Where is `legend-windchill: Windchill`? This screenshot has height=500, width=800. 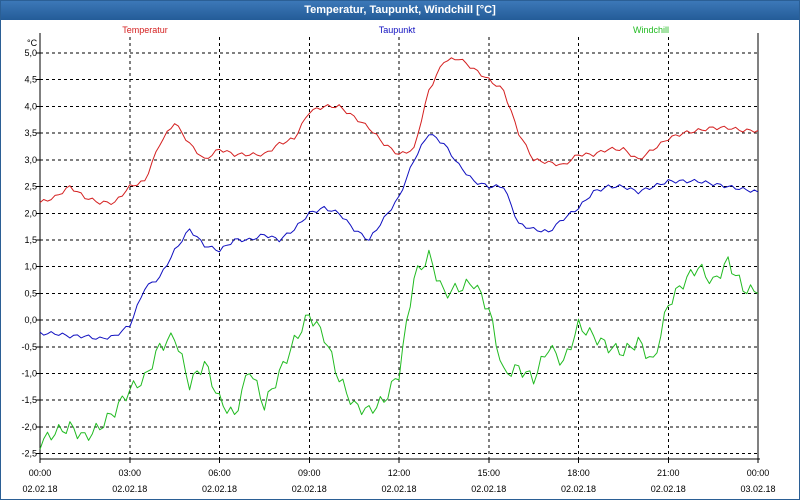 legend-windchill: Windchill is located at coordinates (651, 30).